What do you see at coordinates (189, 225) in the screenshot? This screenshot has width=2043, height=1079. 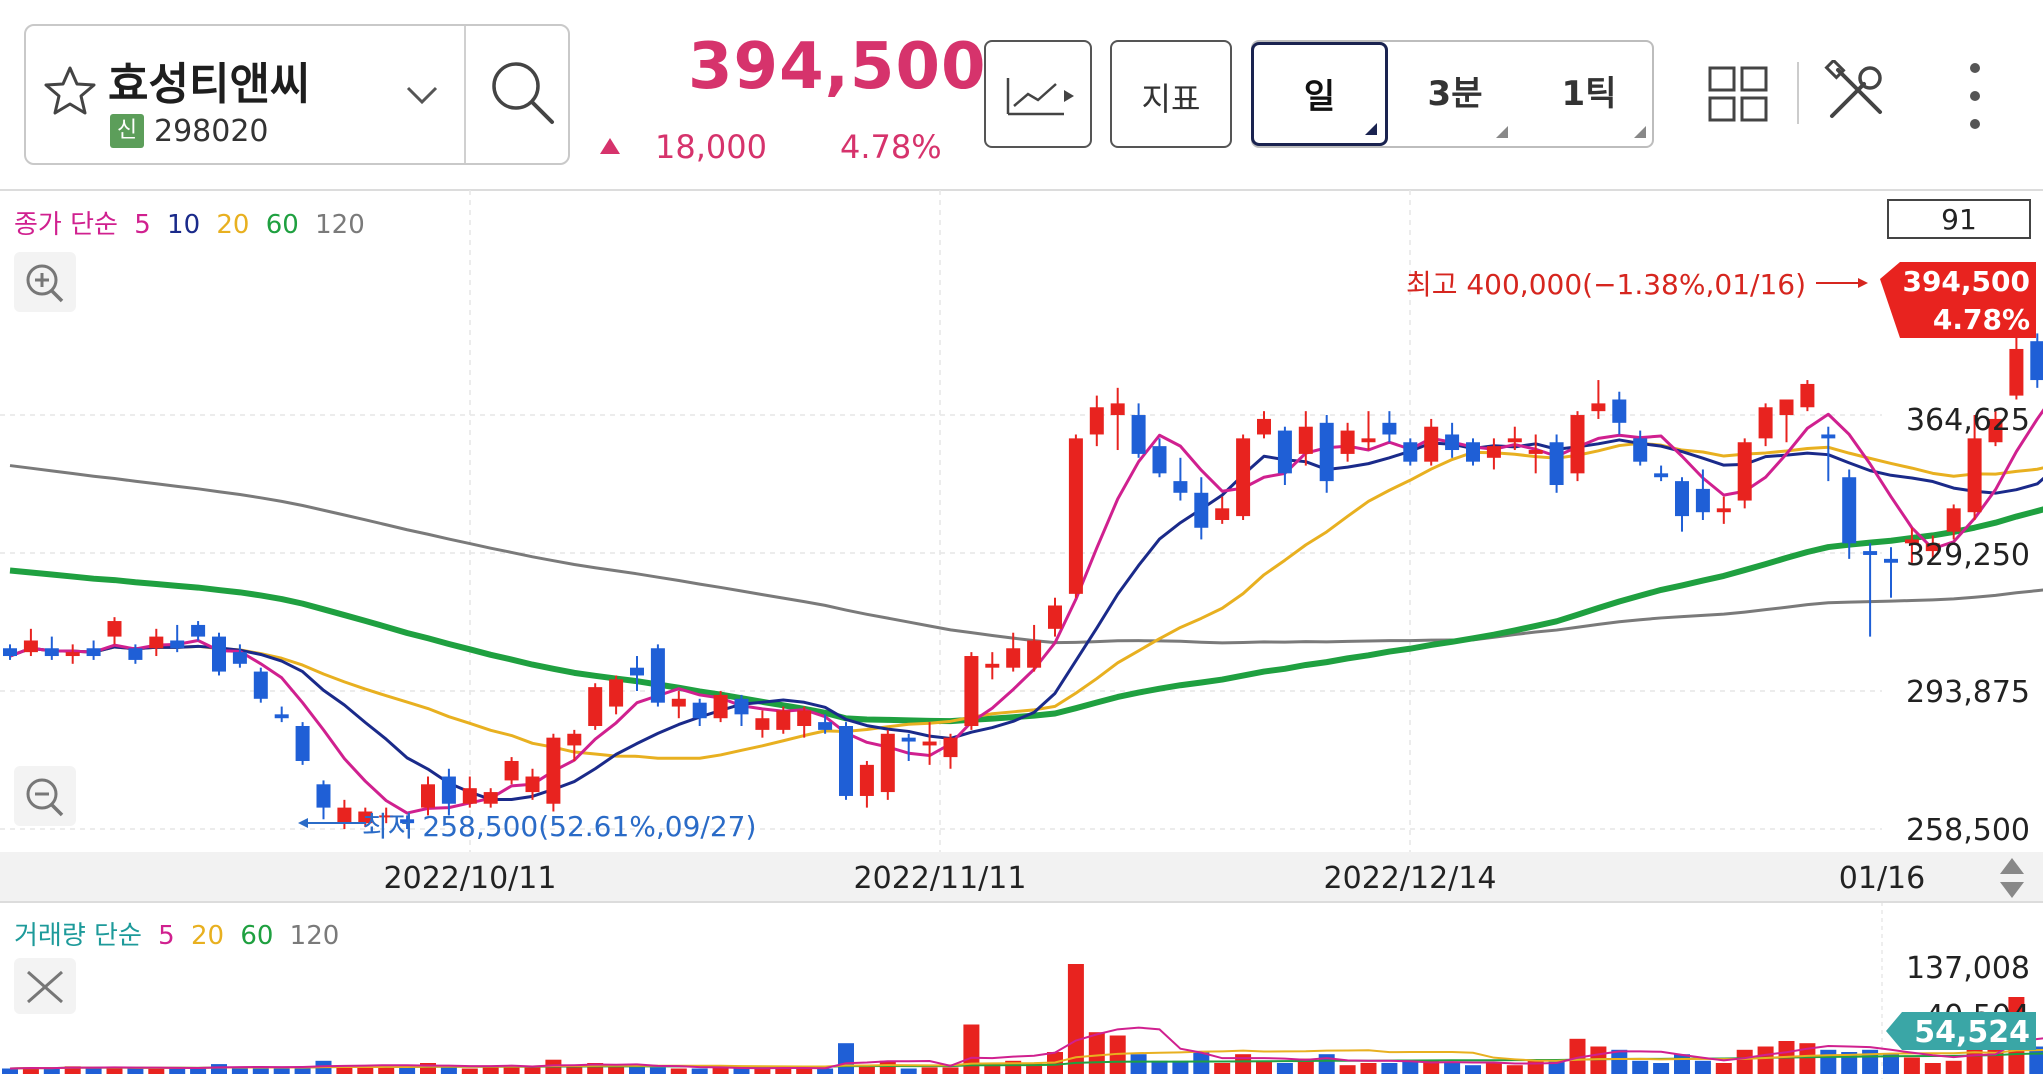 I see `price-ma-legend: 종가 단순 5 10 20 60 120` at bounding box center [189, 225].